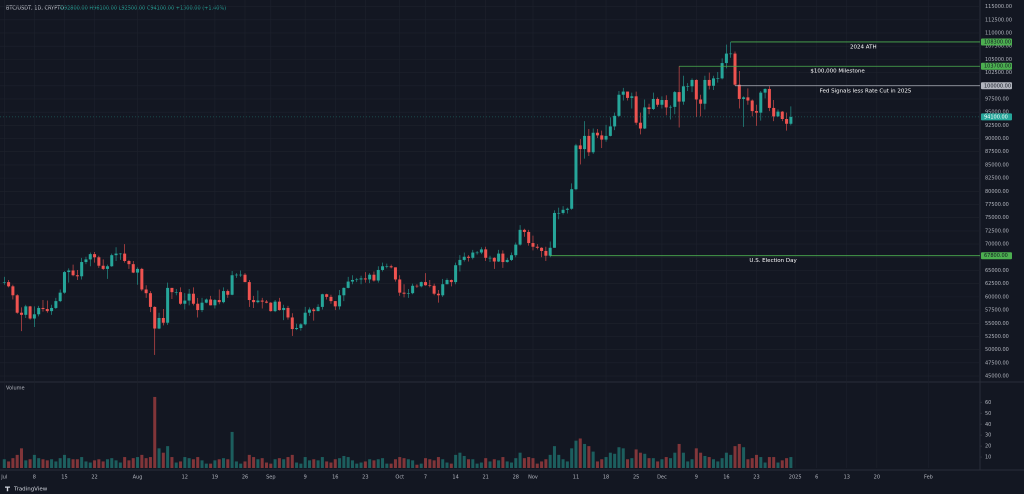  What do you see at coordinates (94, 478) in the screenshot?
I see `x-tick-label: 22` at bounding box center [94, 478].